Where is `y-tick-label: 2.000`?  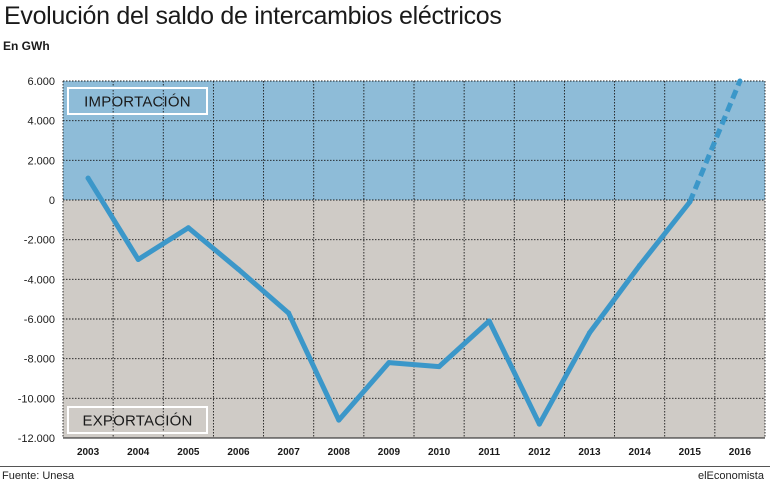 y-tick-label: 2.000 is located at coordinates (41, 161).